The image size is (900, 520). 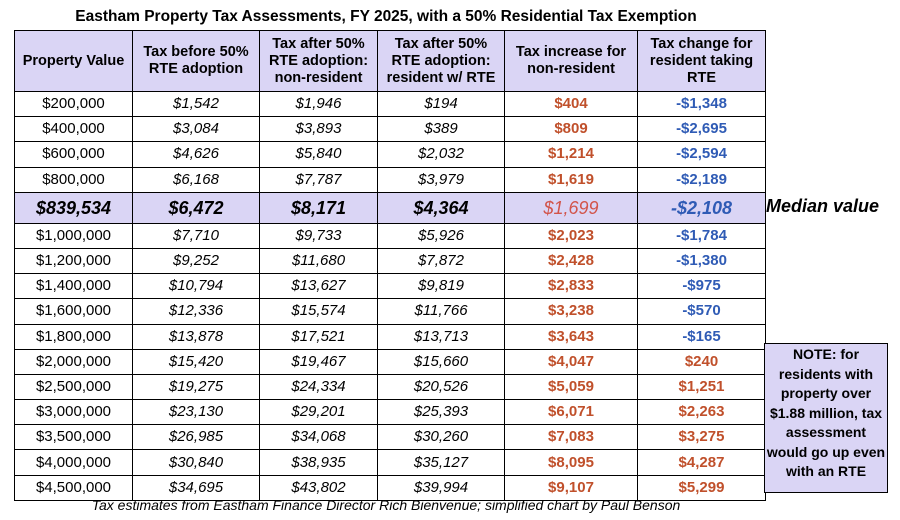 I want to click on cell-tax-change: -$2,189, so click(x=701, y=179).